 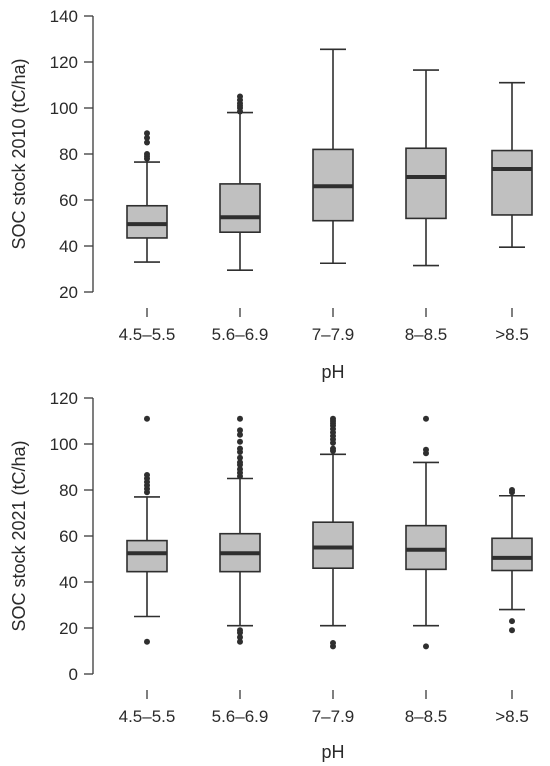 I want to click on y-axis-title: SOC stock 2021 (tC/ha), so click(x=19, y=535).